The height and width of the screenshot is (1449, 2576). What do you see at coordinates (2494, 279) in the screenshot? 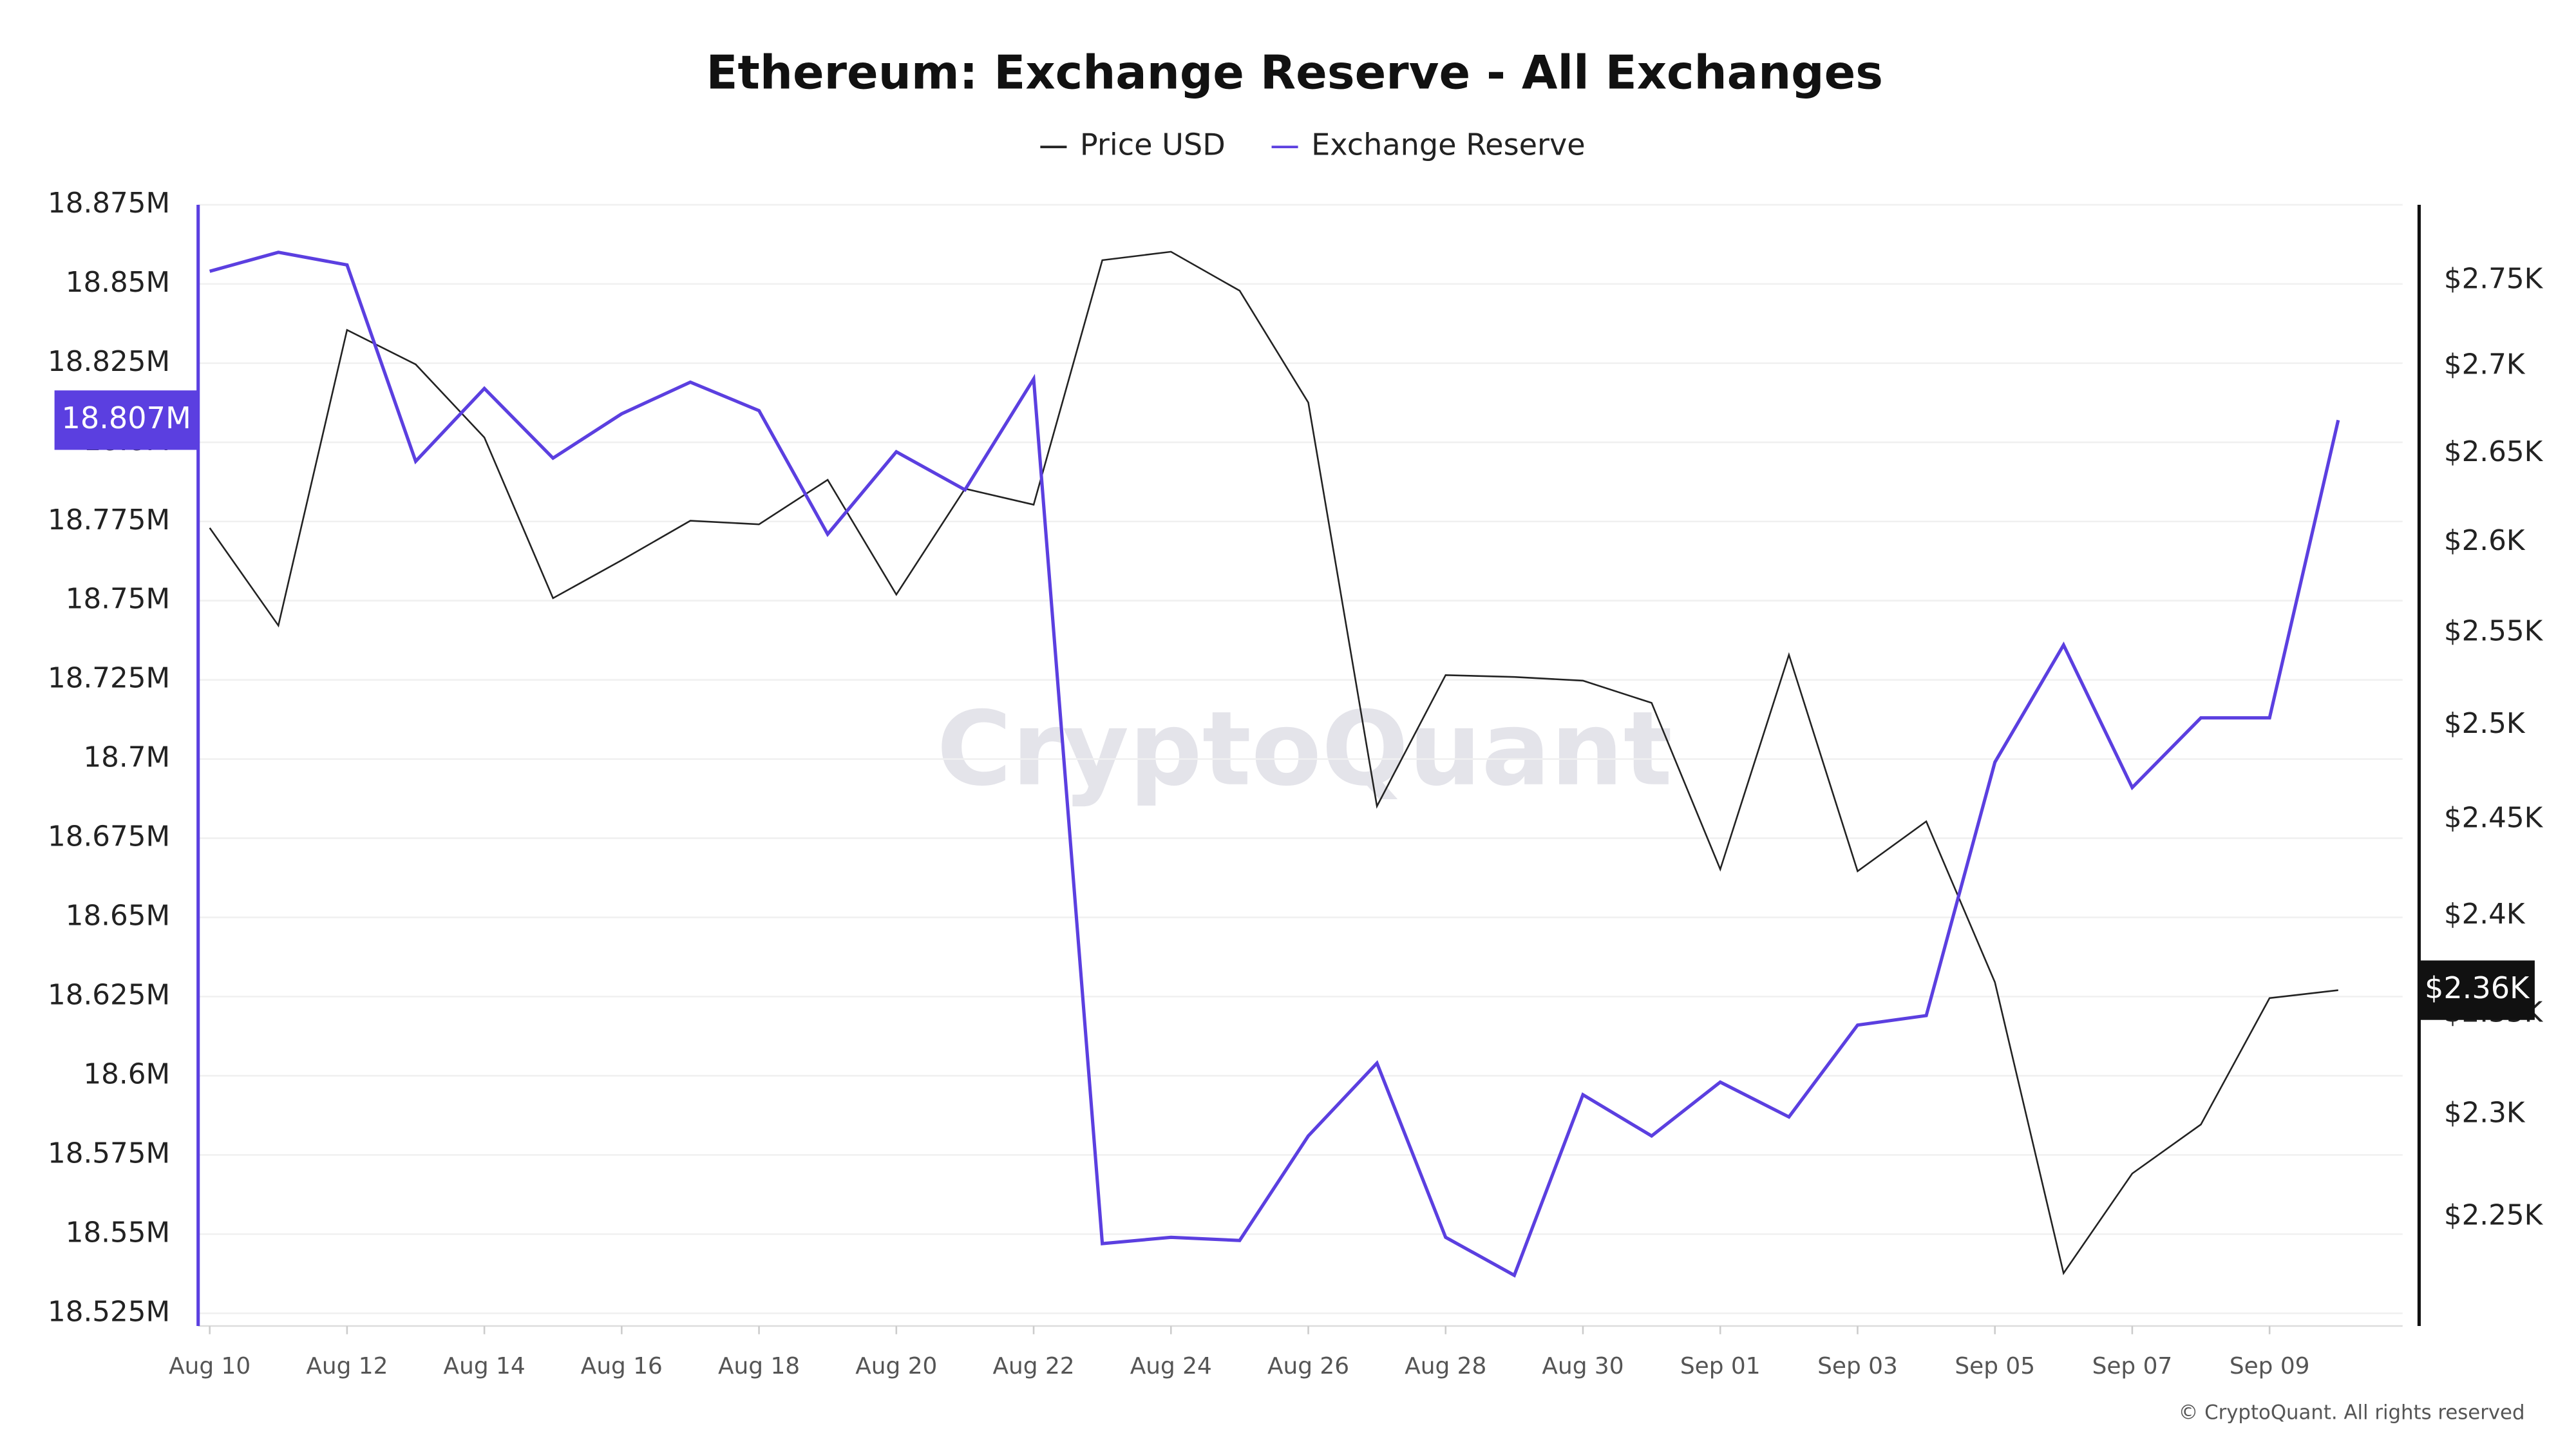
I see `y2-tick-label: $2.75K` at bounding box center [2494, 279].